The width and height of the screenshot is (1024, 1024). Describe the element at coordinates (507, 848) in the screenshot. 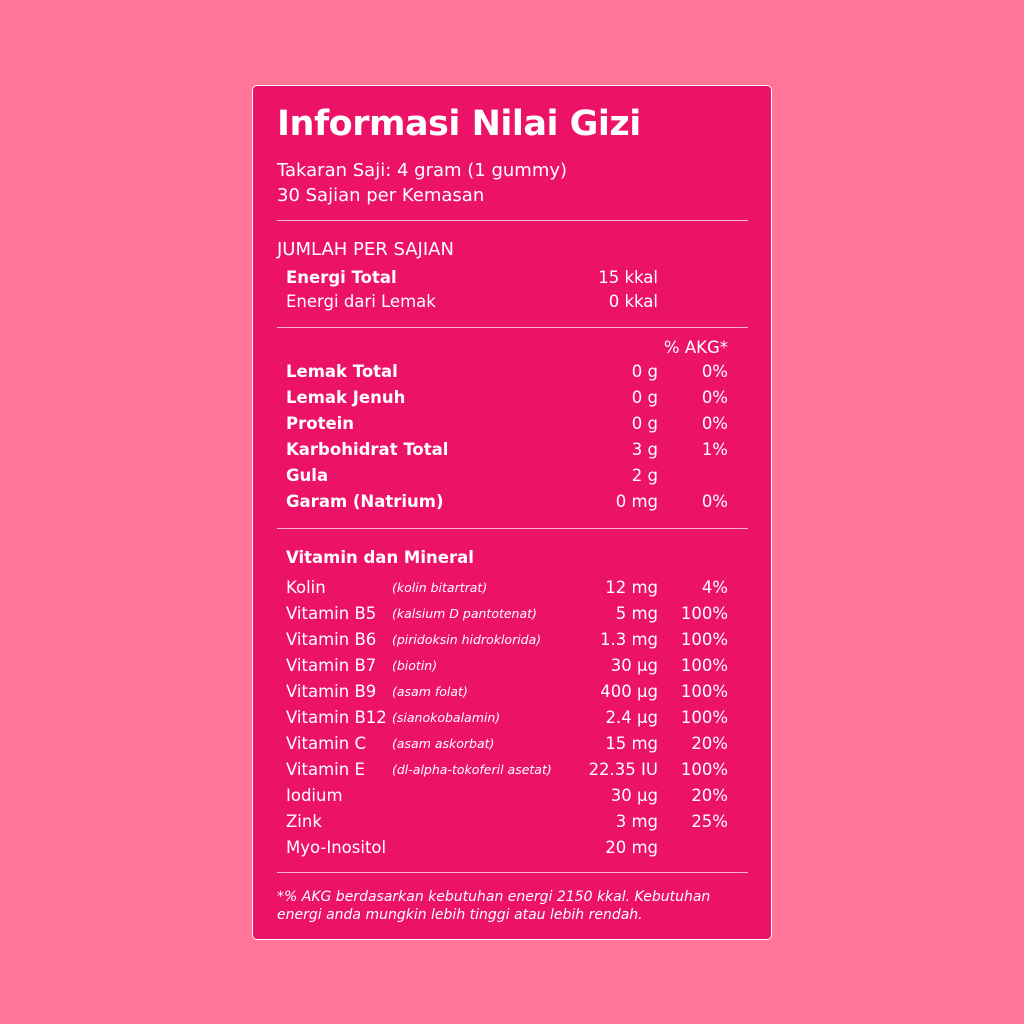

I see `vitamins-row: Myo-Inositol 20 mg` at that location.